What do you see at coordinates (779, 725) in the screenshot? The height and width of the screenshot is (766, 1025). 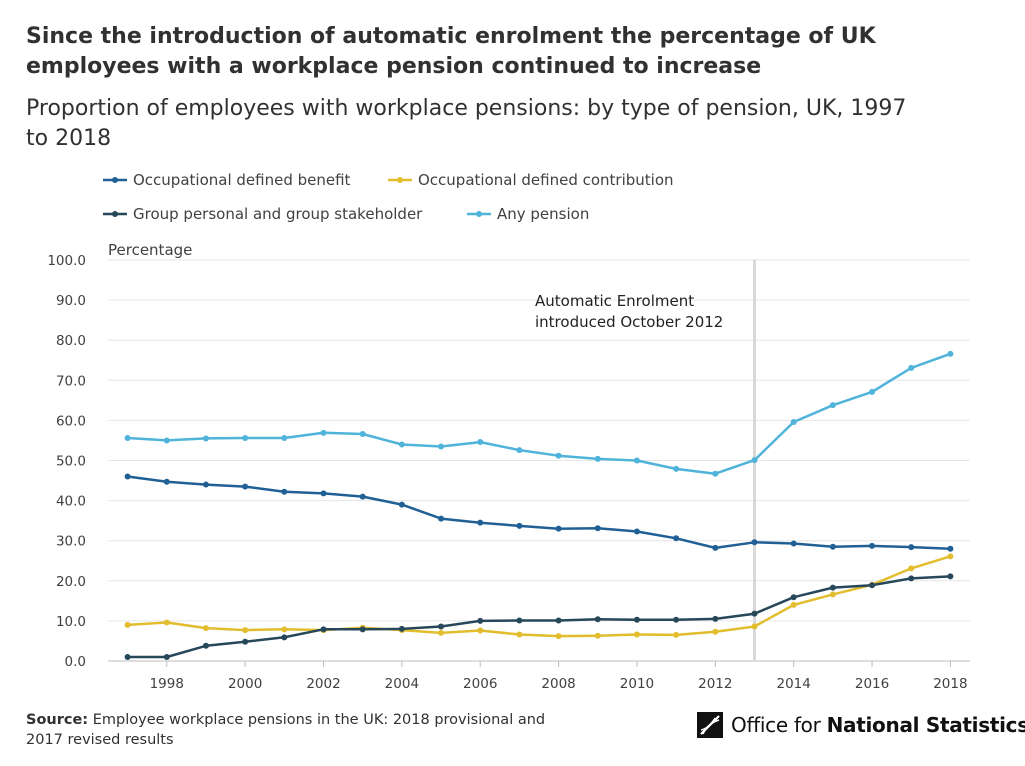 I see `ons-logo-text-regular: Office for` at bounding box center [779, 725].